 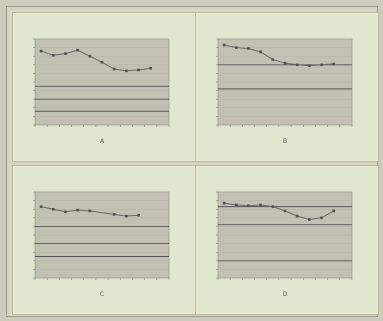 What do you see at coordinates (102, 141) in the screenshot?
I see `x-axis-label: A` at bounding box center [102, 141].